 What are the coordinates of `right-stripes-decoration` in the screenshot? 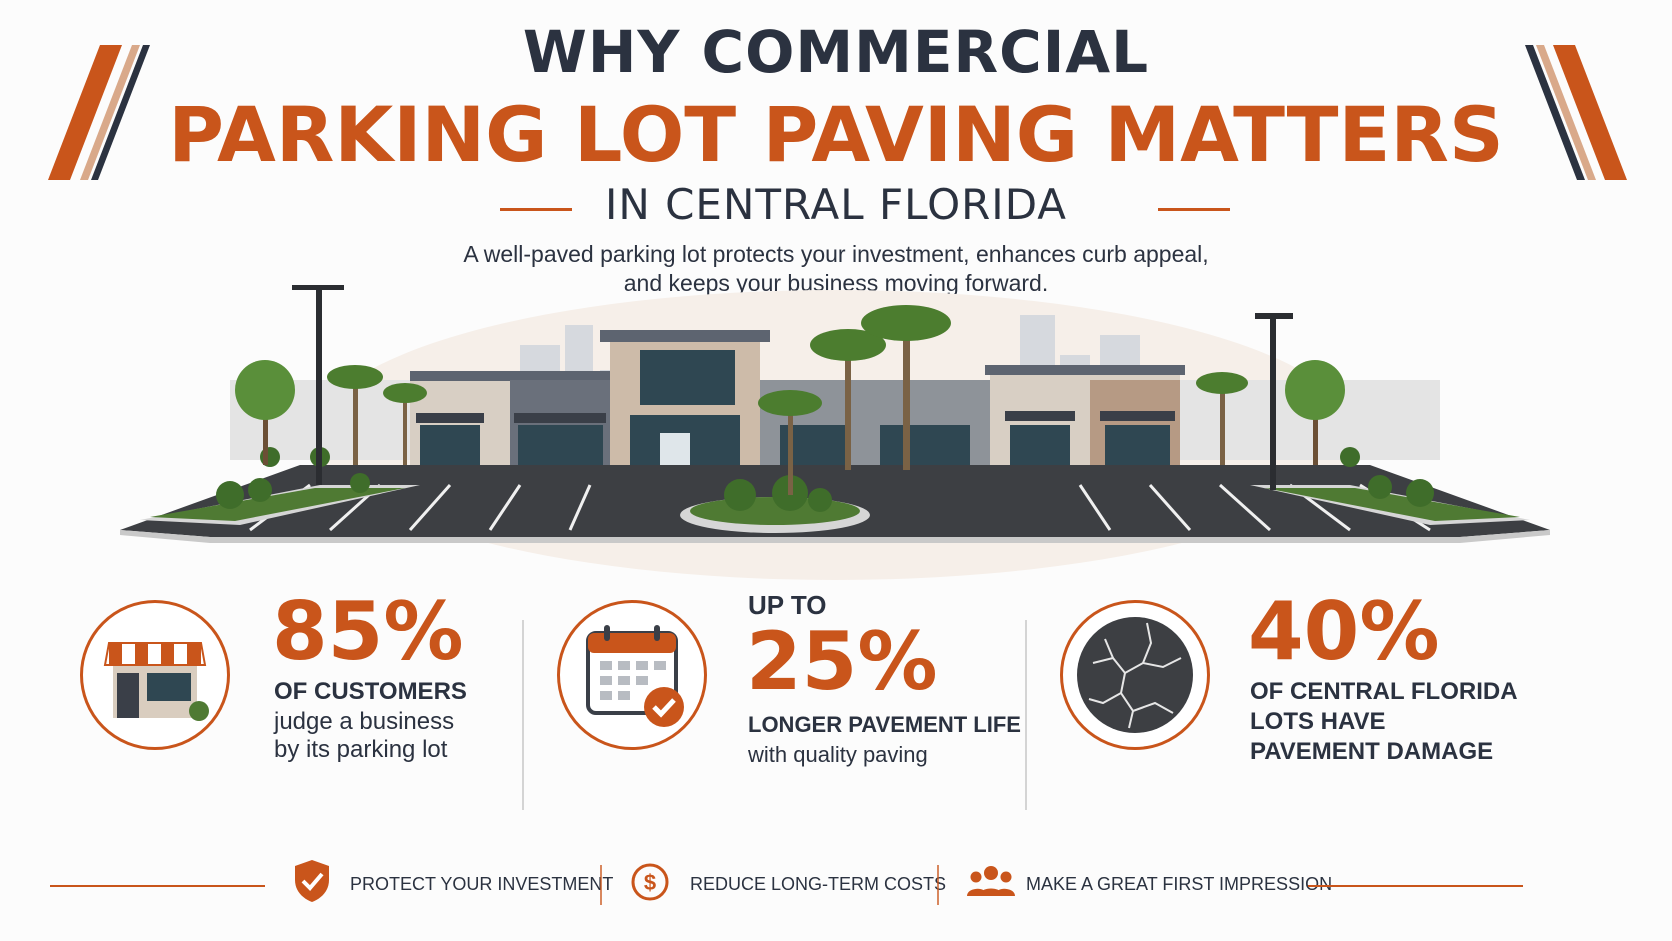 It's located at (1576, 112).